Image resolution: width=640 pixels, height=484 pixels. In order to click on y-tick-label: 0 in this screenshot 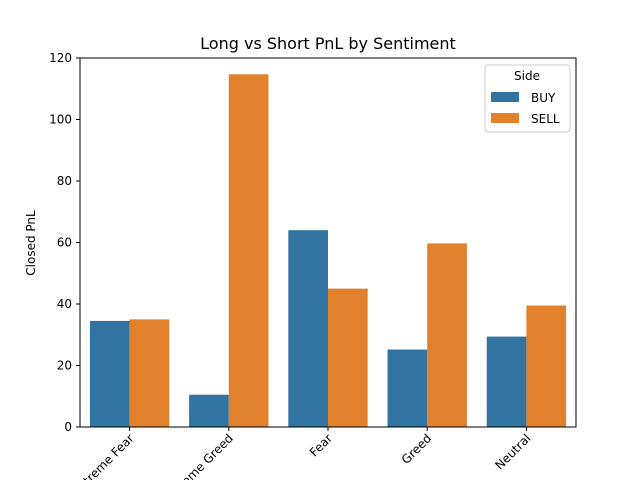, I will do `click(68, 427)`.